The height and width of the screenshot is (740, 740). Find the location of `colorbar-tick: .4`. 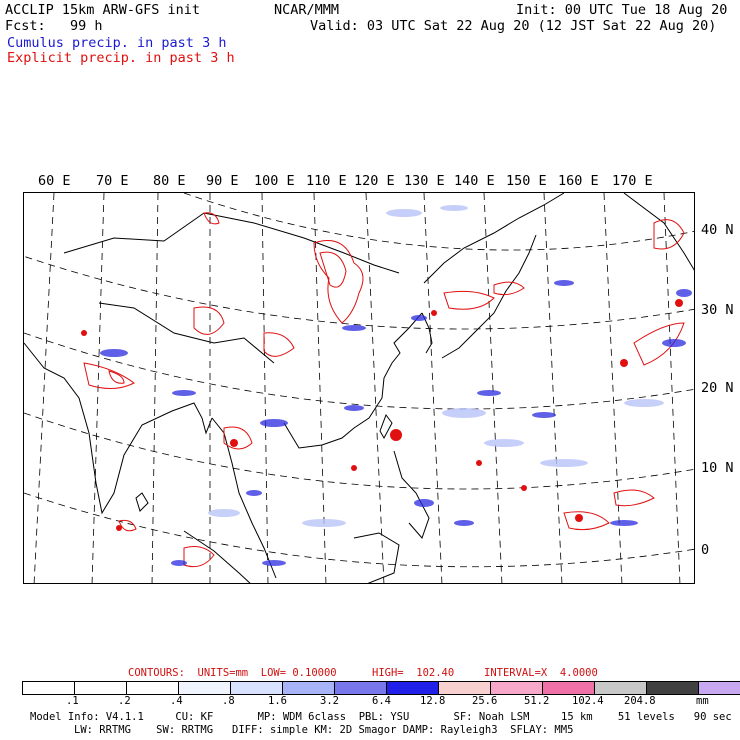

colorbar-tick: .4 is located at coordinates (176, 701).